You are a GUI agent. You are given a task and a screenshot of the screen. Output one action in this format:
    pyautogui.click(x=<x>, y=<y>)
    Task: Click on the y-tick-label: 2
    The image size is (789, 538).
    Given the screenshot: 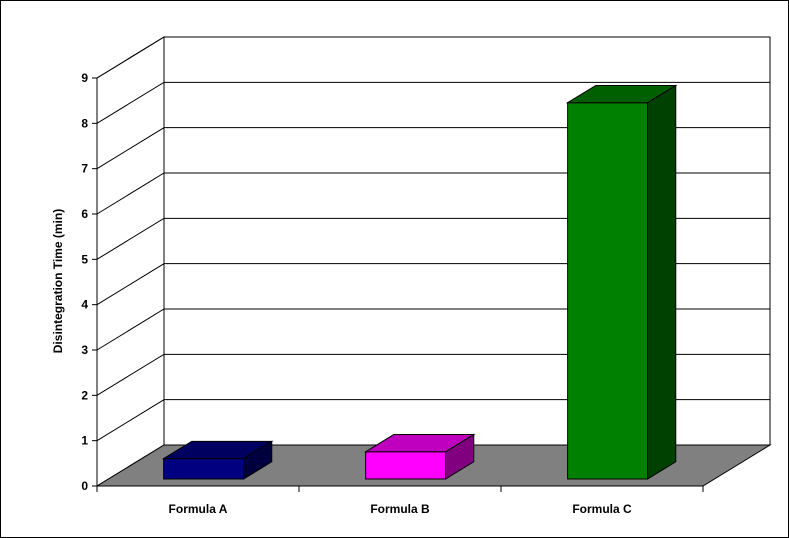 What is the action you would take?
    pyautogui.click(x=84, y=395)
    